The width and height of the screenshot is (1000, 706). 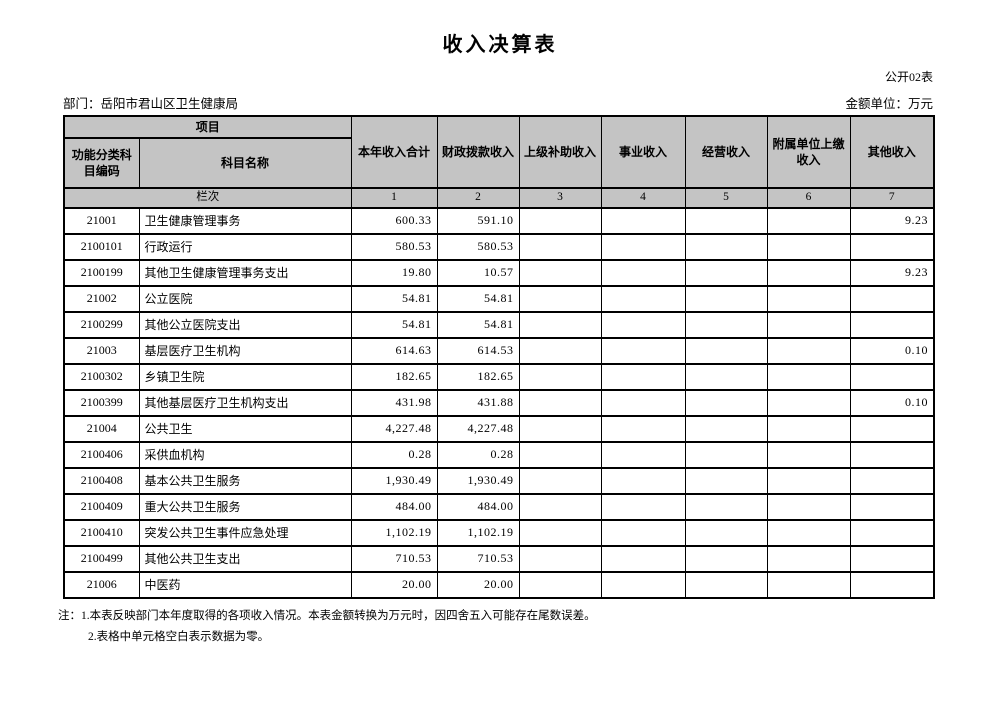 What do you see at coordinates (101, 376) in the screenshot?
I see `subject-code-cell: 2100302` at bounding box center [101, 376].